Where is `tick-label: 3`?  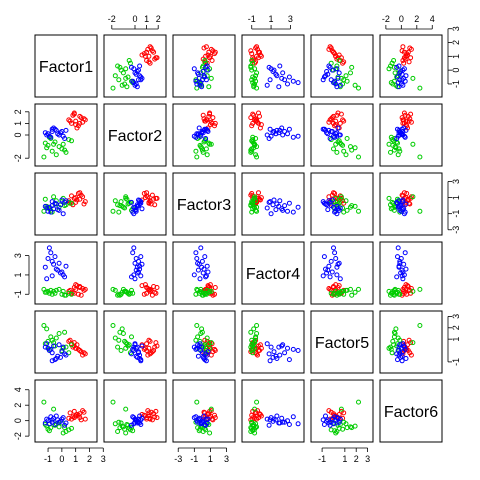
tick-label: 3 is located at coordinates (456, 28).